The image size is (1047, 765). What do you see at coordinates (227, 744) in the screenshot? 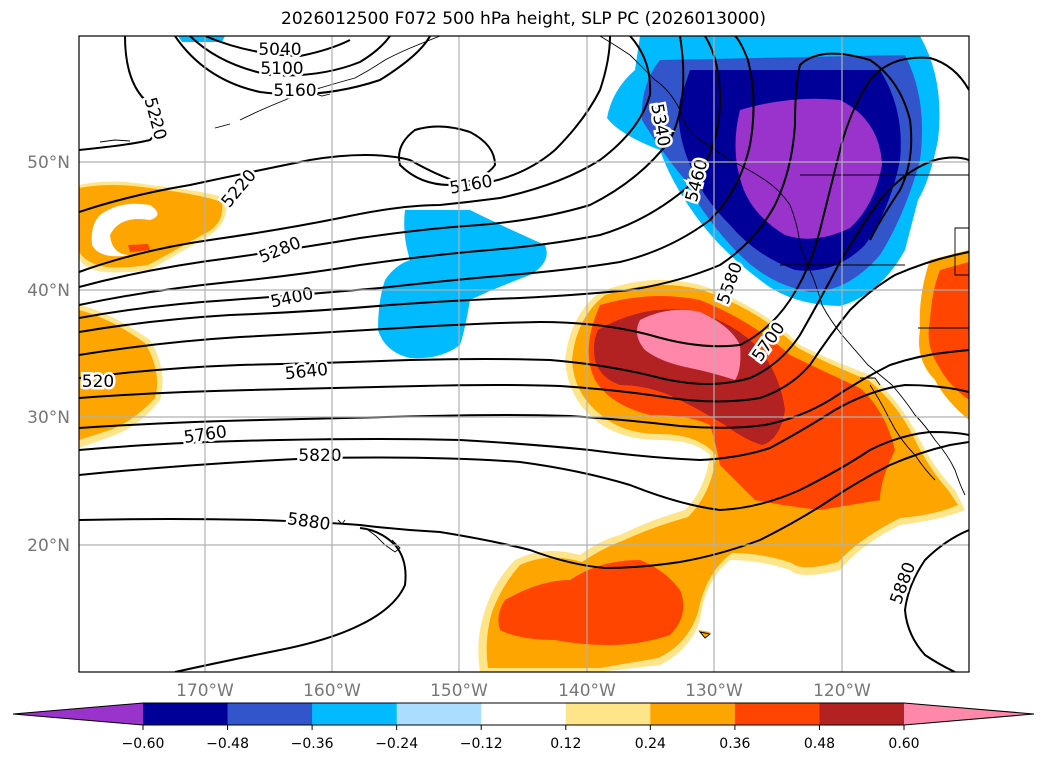
I see `colorbar-tick-label: −0.48` at bounding box center [227, 744].